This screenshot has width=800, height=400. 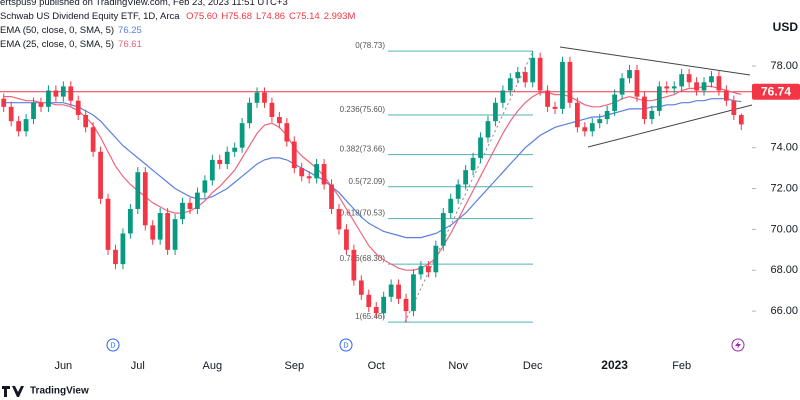 What do you see at coordinates (270, 16) in the screenshot?
I see `ohlc: L74.86` at bounding box center [270, 16].